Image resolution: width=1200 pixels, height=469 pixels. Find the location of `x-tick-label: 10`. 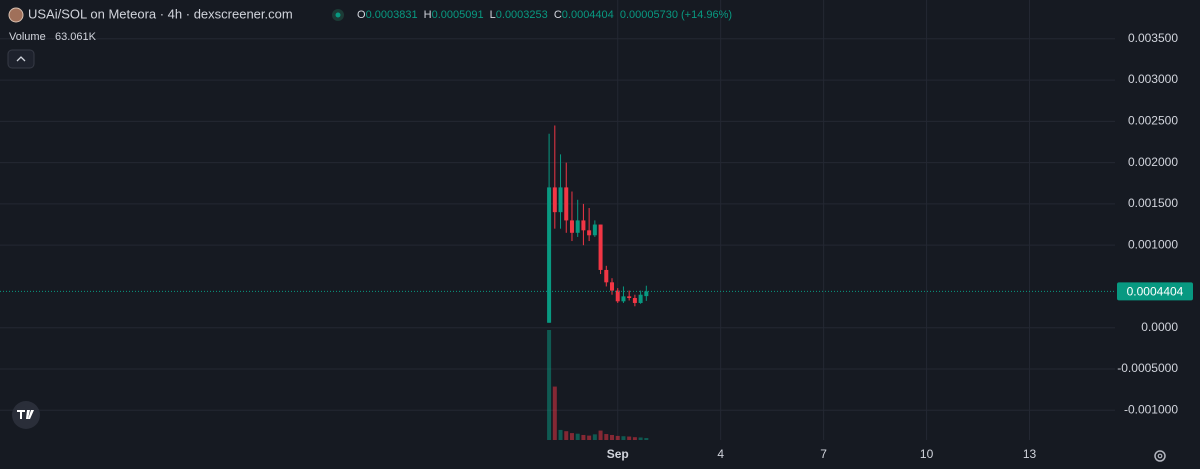

x-tick-label: 10 is located at coordinates (927, 454).